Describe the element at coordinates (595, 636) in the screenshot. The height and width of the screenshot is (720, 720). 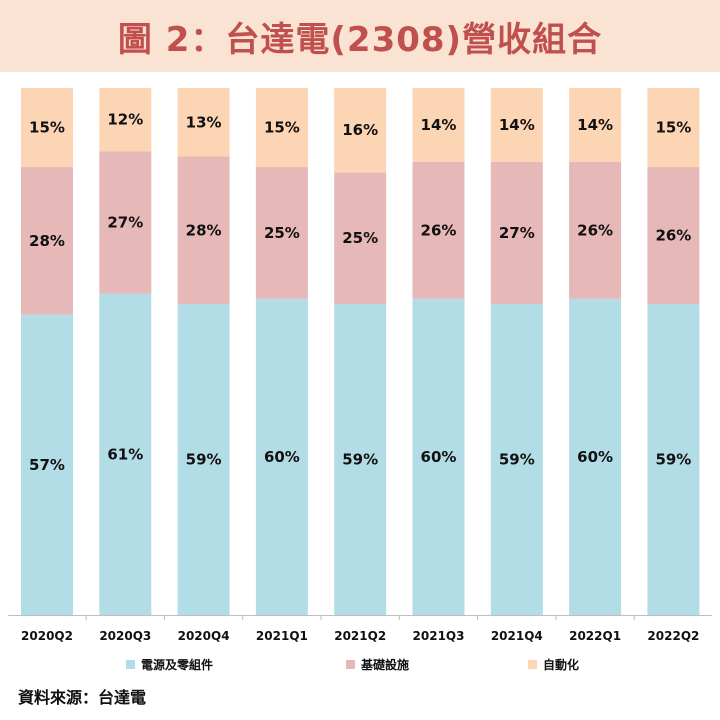
I see `x-tick-label-2022Q1: 2022Q1` at that location.